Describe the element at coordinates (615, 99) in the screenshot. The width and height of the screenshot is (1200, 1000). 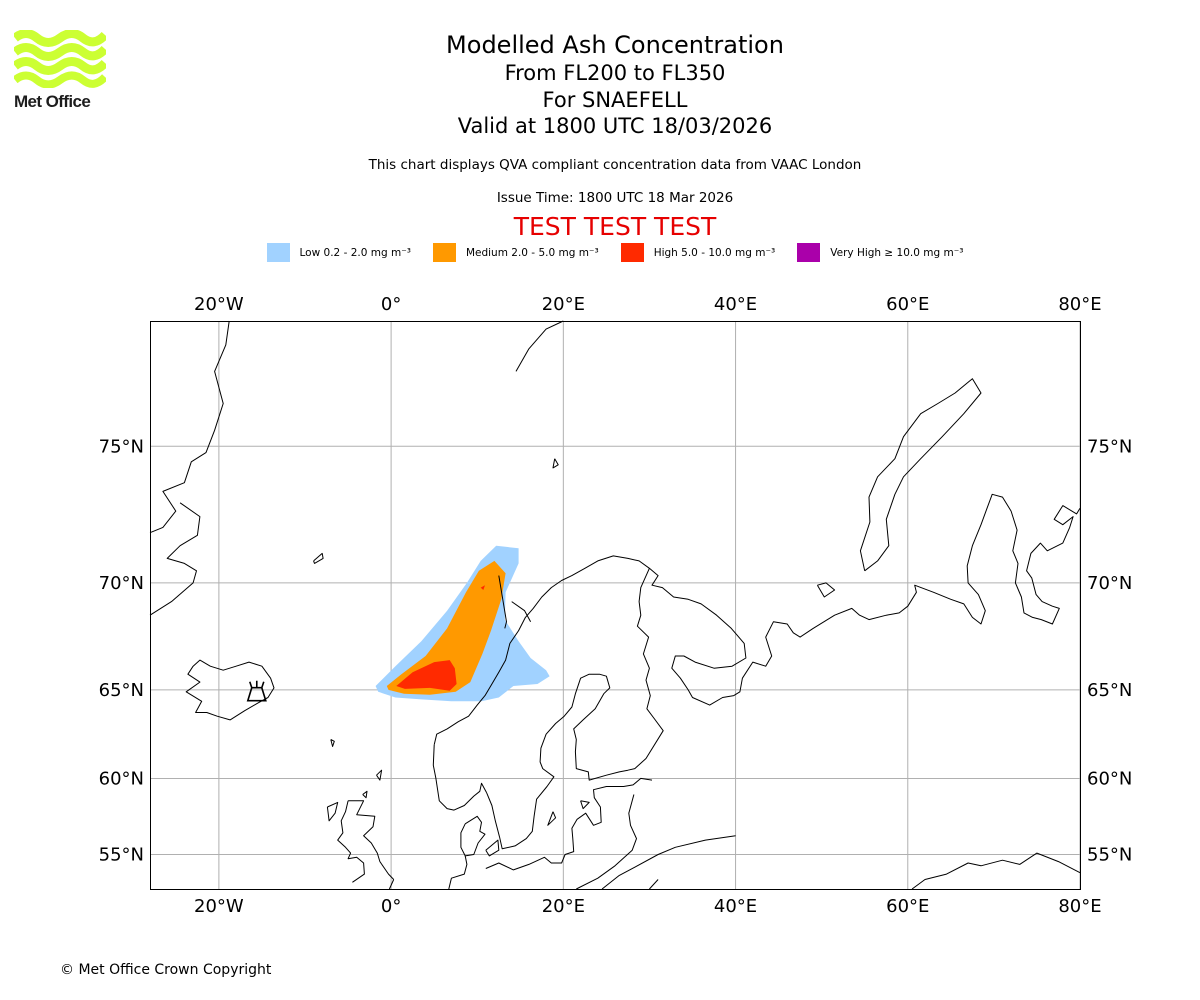
I see `volcano-name: For SNAEFELL` at that location.